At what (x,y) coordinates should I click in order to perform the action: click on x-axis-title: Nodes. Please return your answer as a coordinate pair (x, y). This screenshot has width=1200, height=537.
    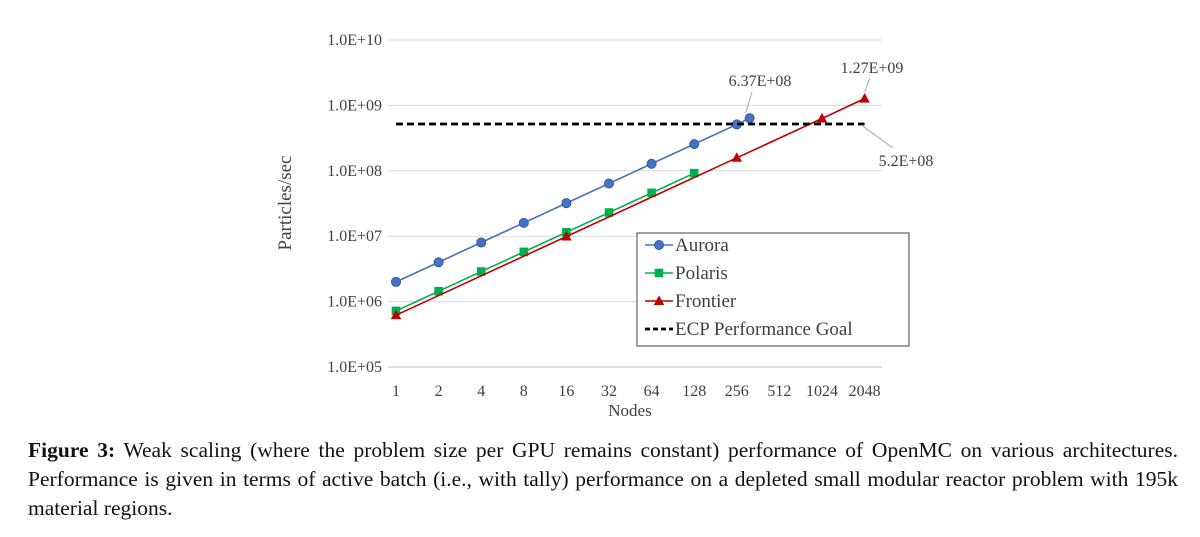
    Looking at the image, I should click on (629, 410).